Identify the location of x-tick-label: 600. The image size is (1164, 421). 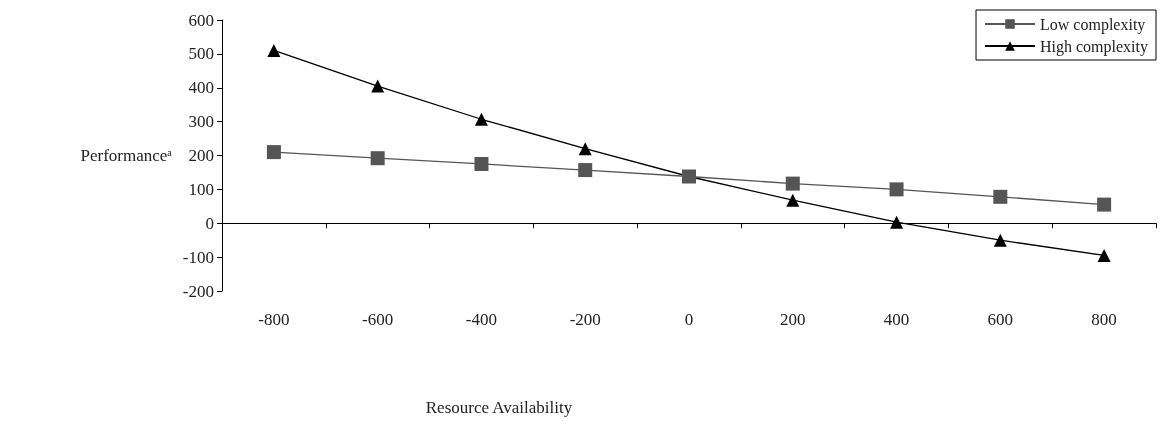
(1000, 319).